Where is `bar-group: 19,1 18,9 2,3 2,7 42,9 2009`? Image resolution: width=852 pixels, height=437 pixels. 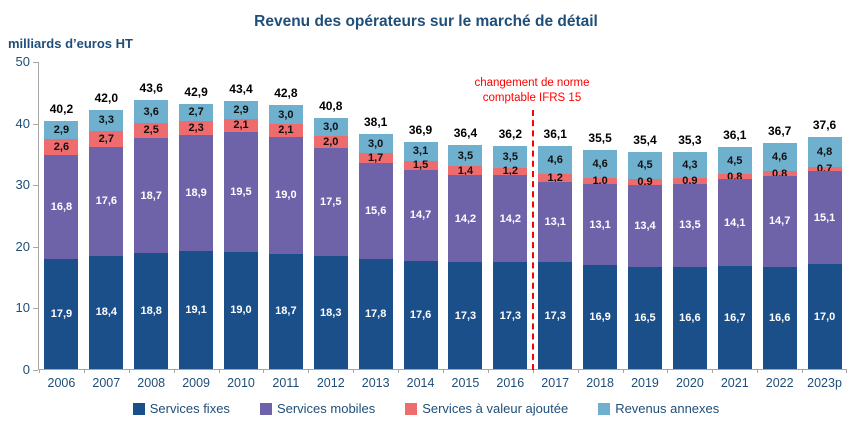
bar-group: 19,1 18,9 2,3 2,7 42,9 2009 is located at coordinates (196, 226).